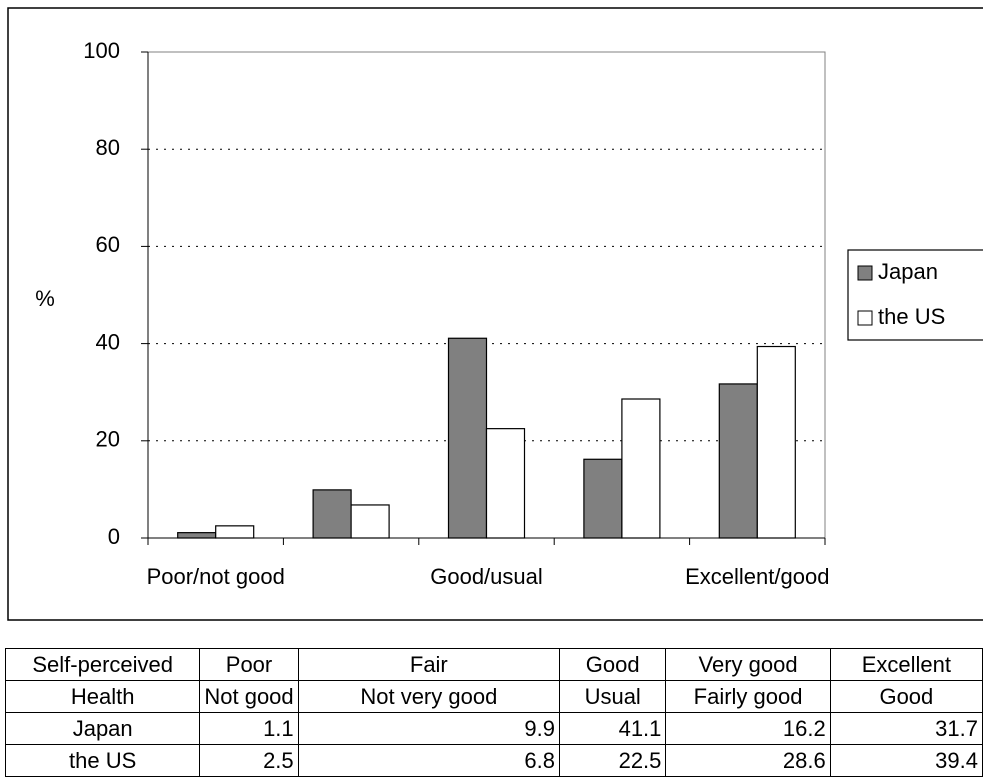 The image size is (983, 783). I want to click on y-tick-label: 80, so click(108, 147).